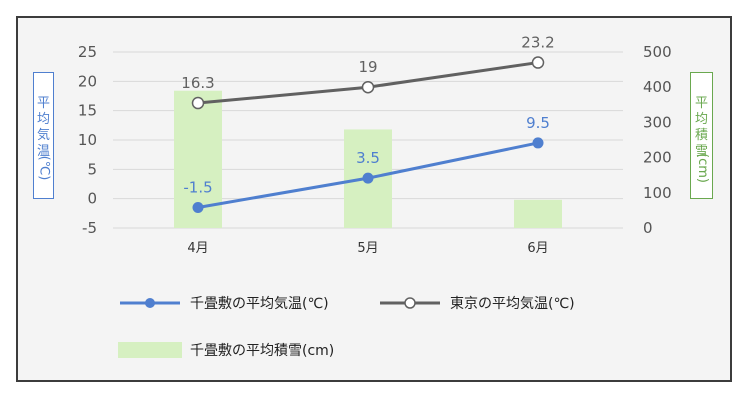 The width and height of the screenshot is (750, 400). I want to click on y-right-tick-label: 500, so click(657, 52).